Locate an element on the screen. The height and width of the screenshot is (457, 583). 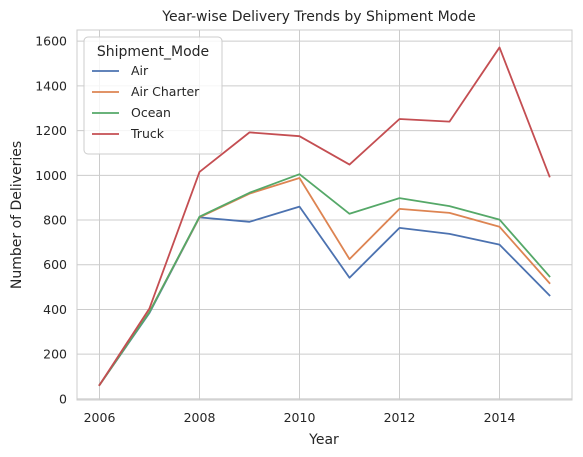
x-tick-labels: 2006 2008 2010 2012 2014 is located at coordinates (300, 417).